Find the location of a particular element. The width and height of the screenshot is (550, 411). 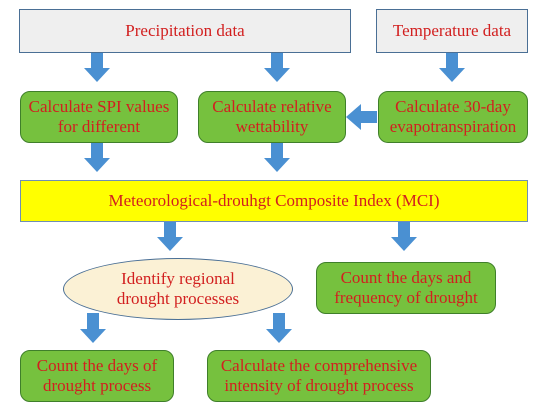

arrow-precip-to-spi is located at coordinates (97, 67).